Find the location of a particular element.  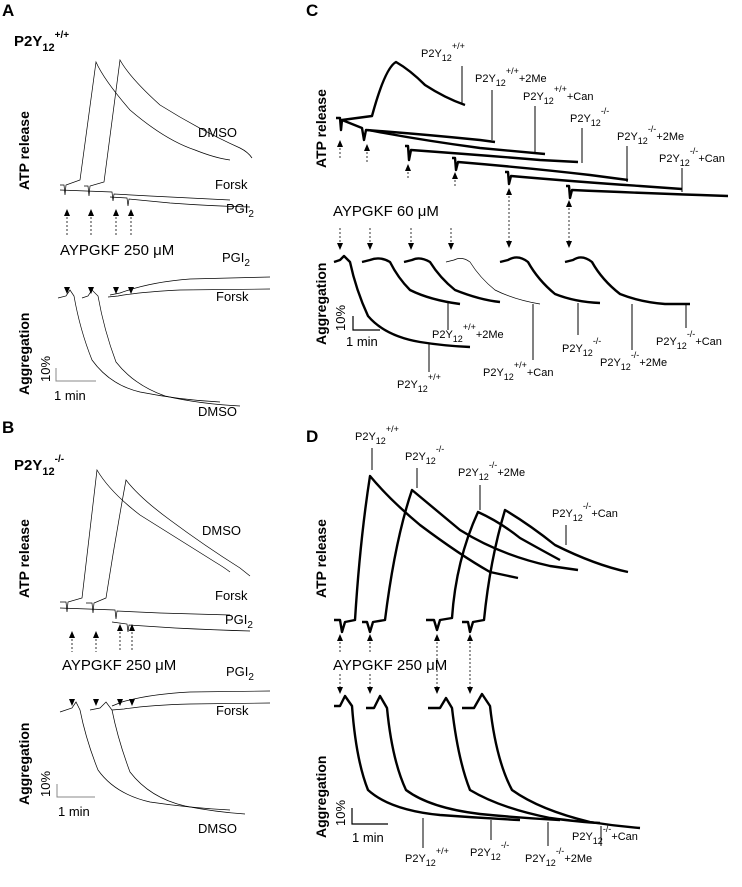

panel-d-scale-bar is located at coordinates (369, 816).